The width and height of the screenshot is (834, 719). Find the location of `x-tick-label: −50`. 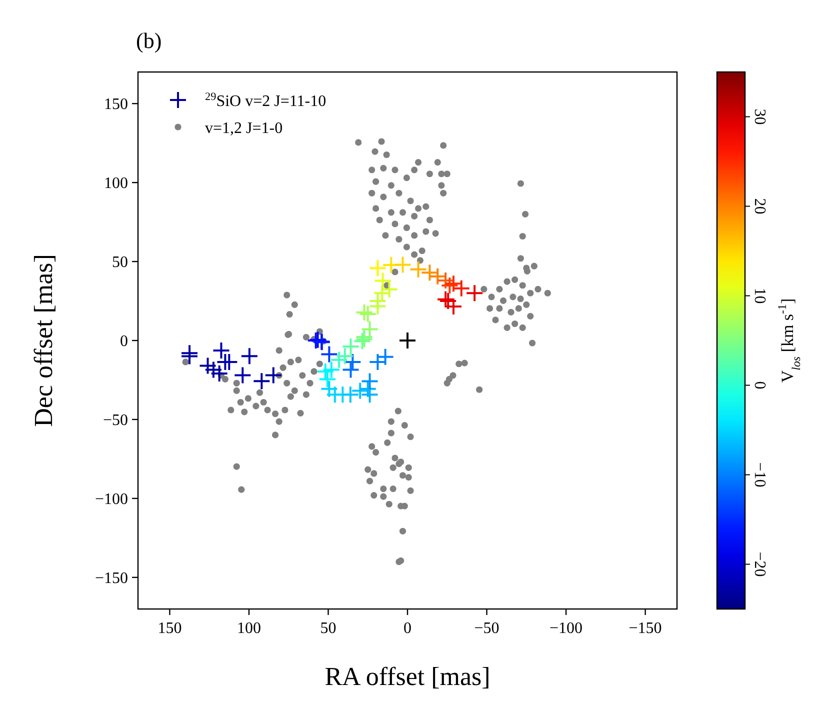

x-tick-label: −50 is located at coordinates (487, 628).